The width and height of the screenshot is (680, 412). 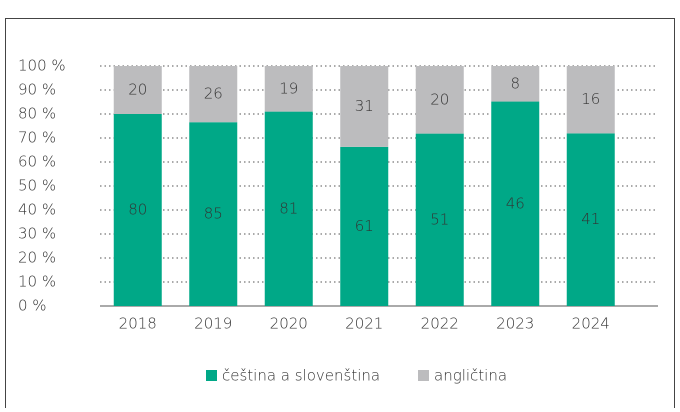 What do you see at coordinates (289, 324) in the screenshot?
I see `x-tick-label: 2020` at bounding box center [289, 324].